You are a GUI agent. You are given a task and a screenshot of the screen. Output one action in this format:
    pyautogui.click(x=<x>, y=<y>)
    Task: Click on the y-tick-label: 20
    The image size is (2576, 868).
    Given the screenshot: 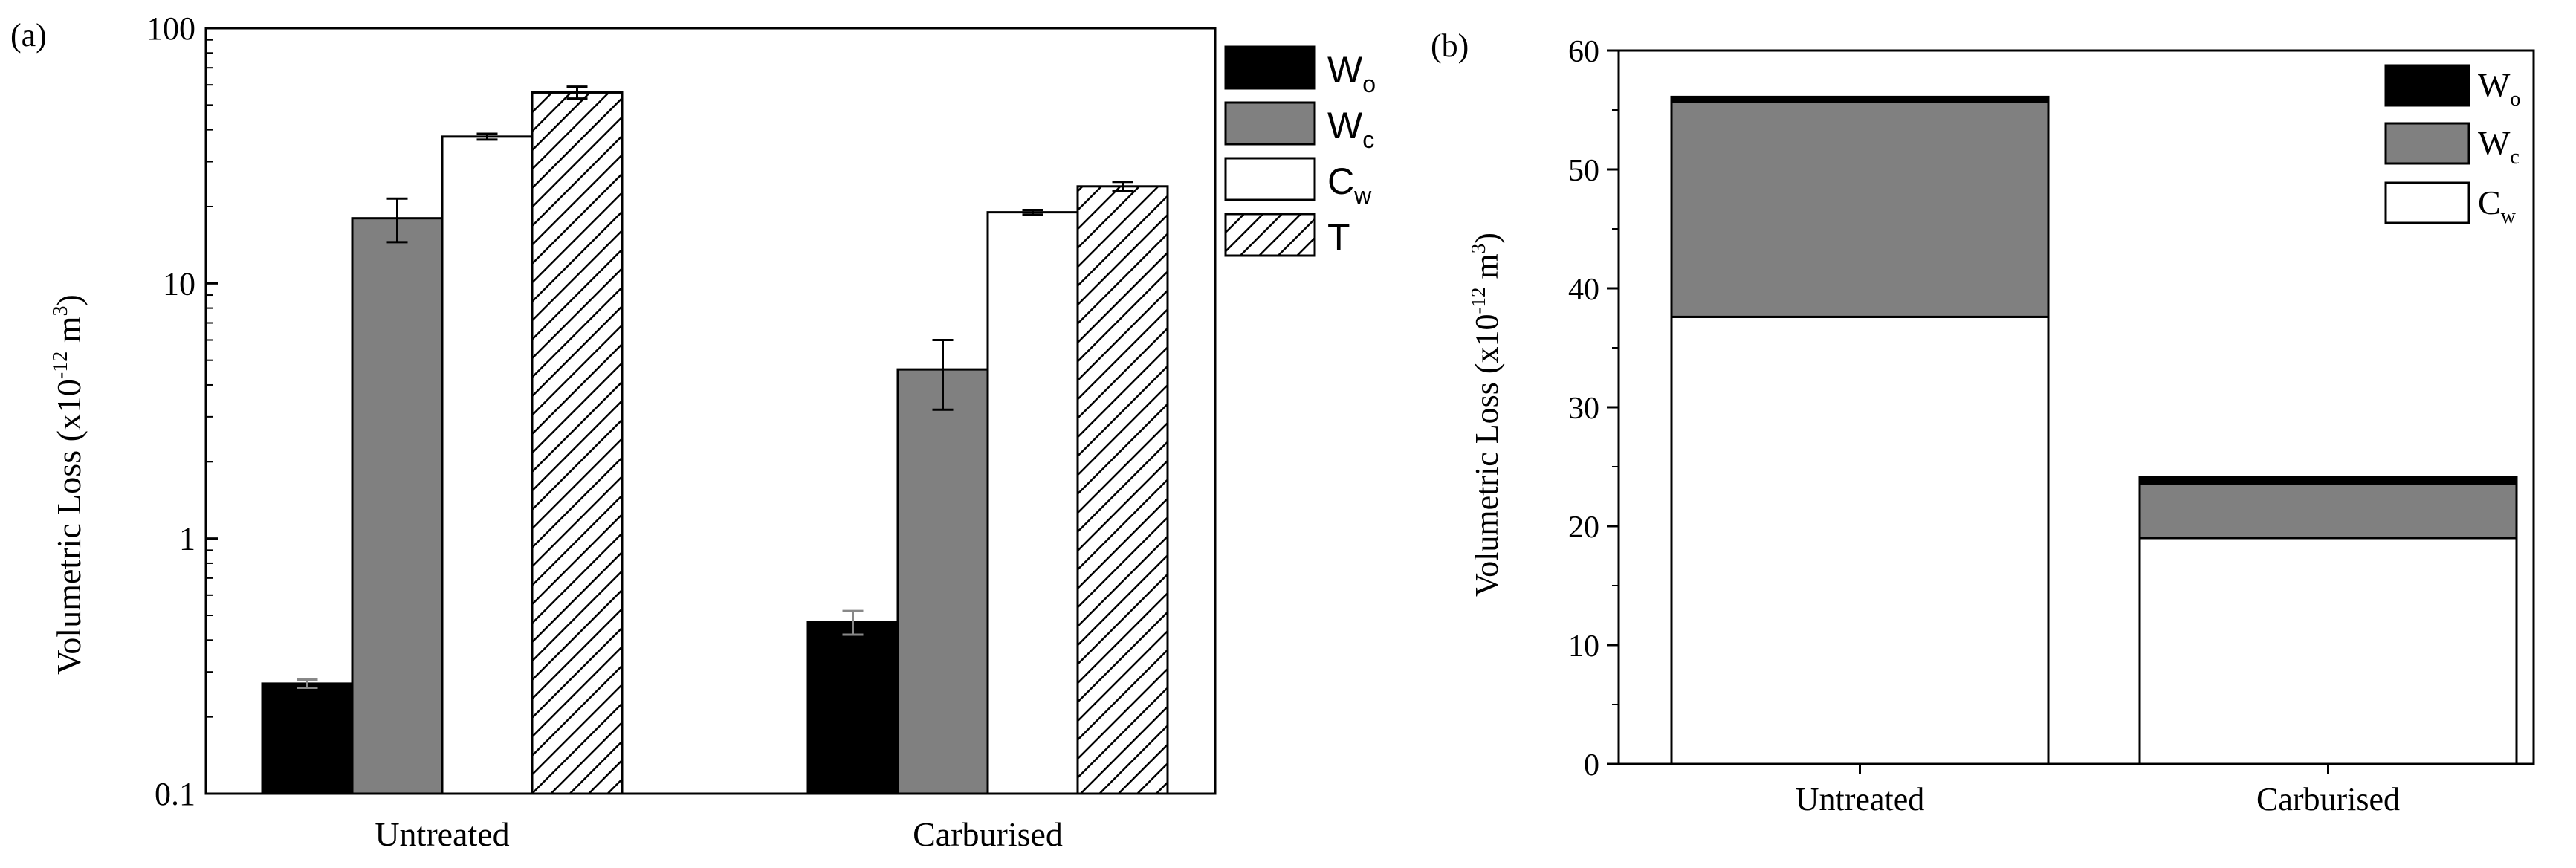 What is the action you would take?
    pyautogui.click(x=1583, y=528)
    